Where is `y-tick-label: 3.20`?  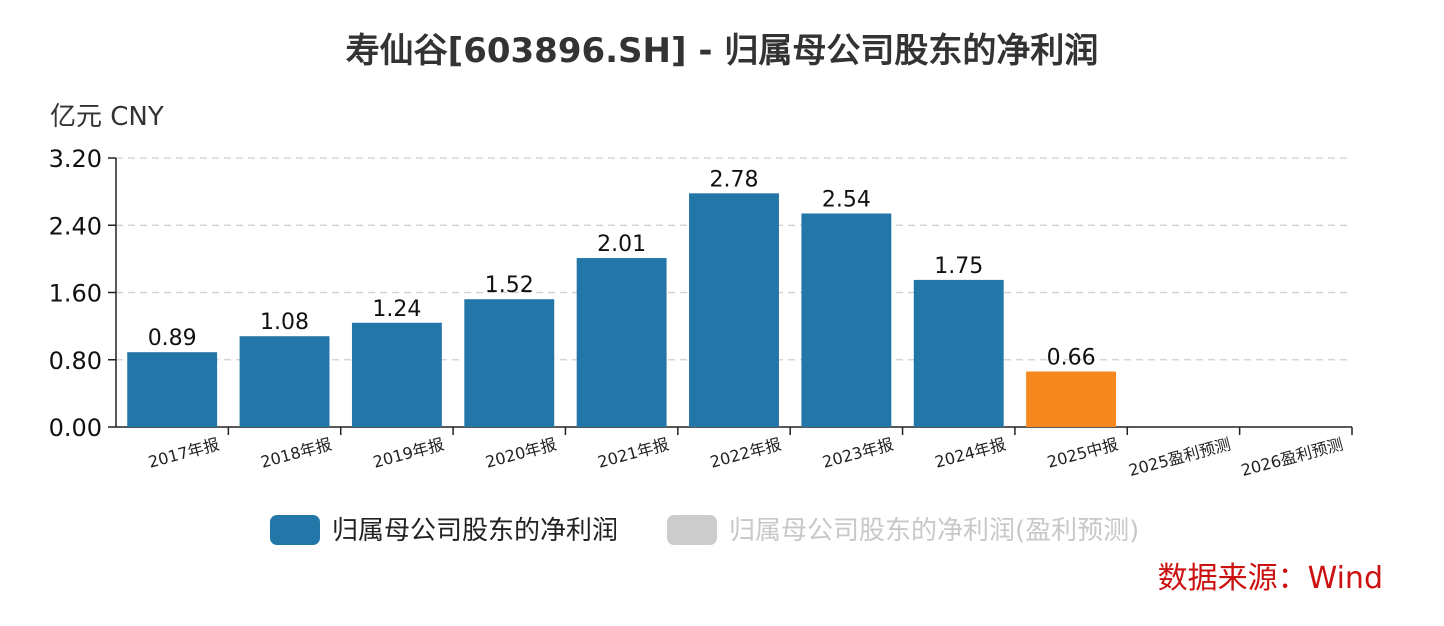 y-tick-label: 3.20 is located at coordinates (75, 159).